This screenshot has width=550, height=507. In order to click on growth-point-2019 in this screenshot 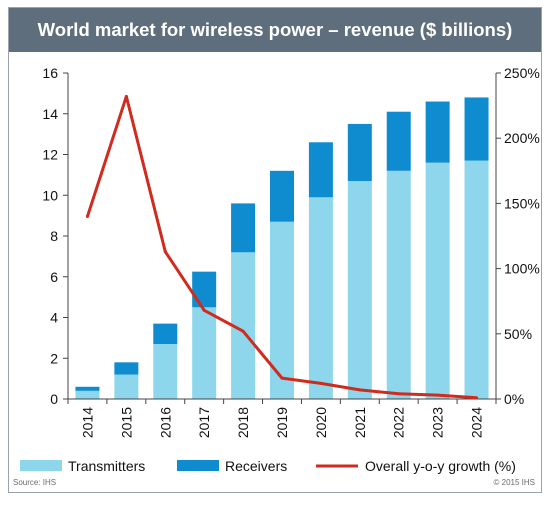, I will do `click(282, 378)`.